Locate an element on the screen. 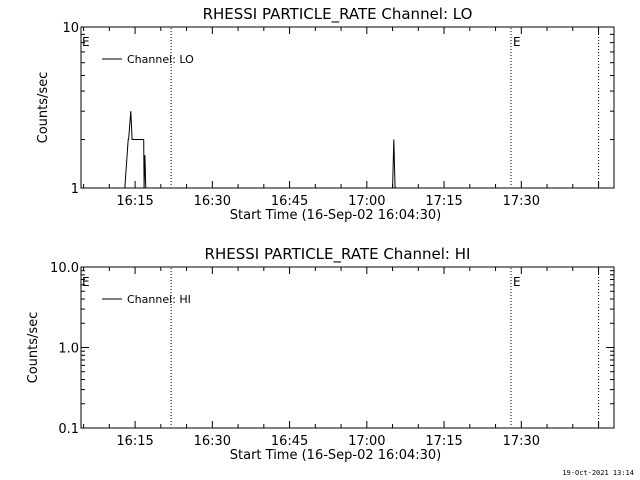 The width and height of the screenshot is (640, 480). y-tick-label: 0.1 is located at coordinates (68, 429).